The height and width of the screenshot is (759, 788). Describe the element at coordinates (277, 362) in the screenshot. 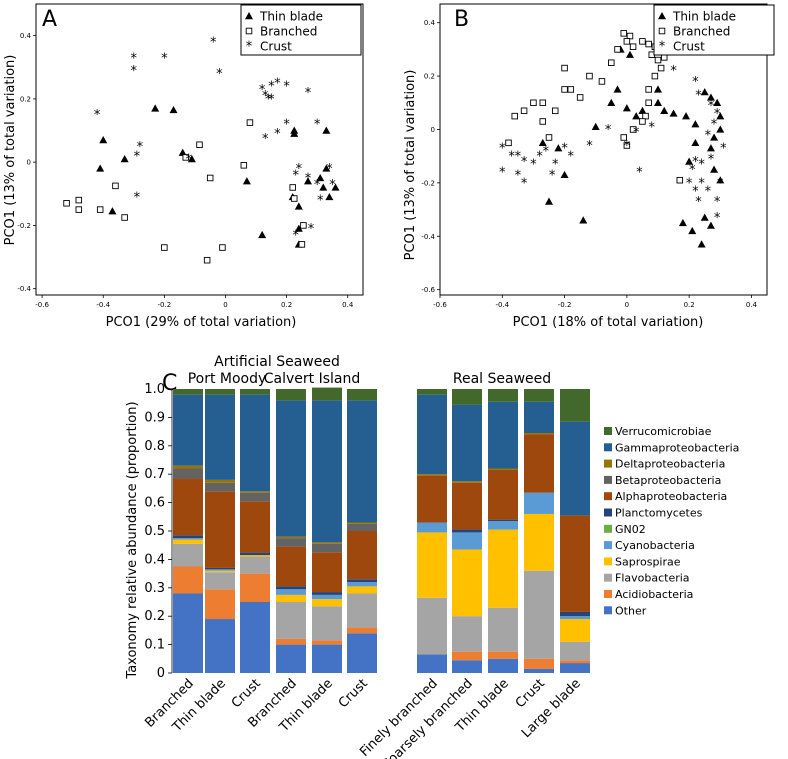

I see `artificial-seaweed-title: Artificial Seaweed` at that location.